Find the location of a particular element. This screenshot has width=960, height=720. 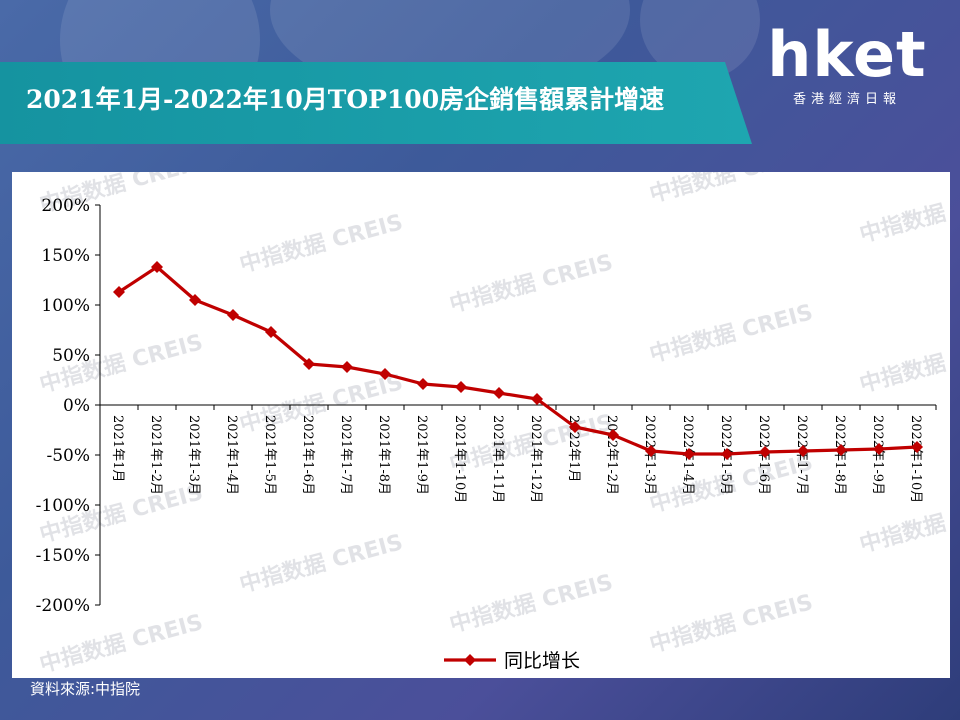

title-banner is located at coordinates (376, 103).